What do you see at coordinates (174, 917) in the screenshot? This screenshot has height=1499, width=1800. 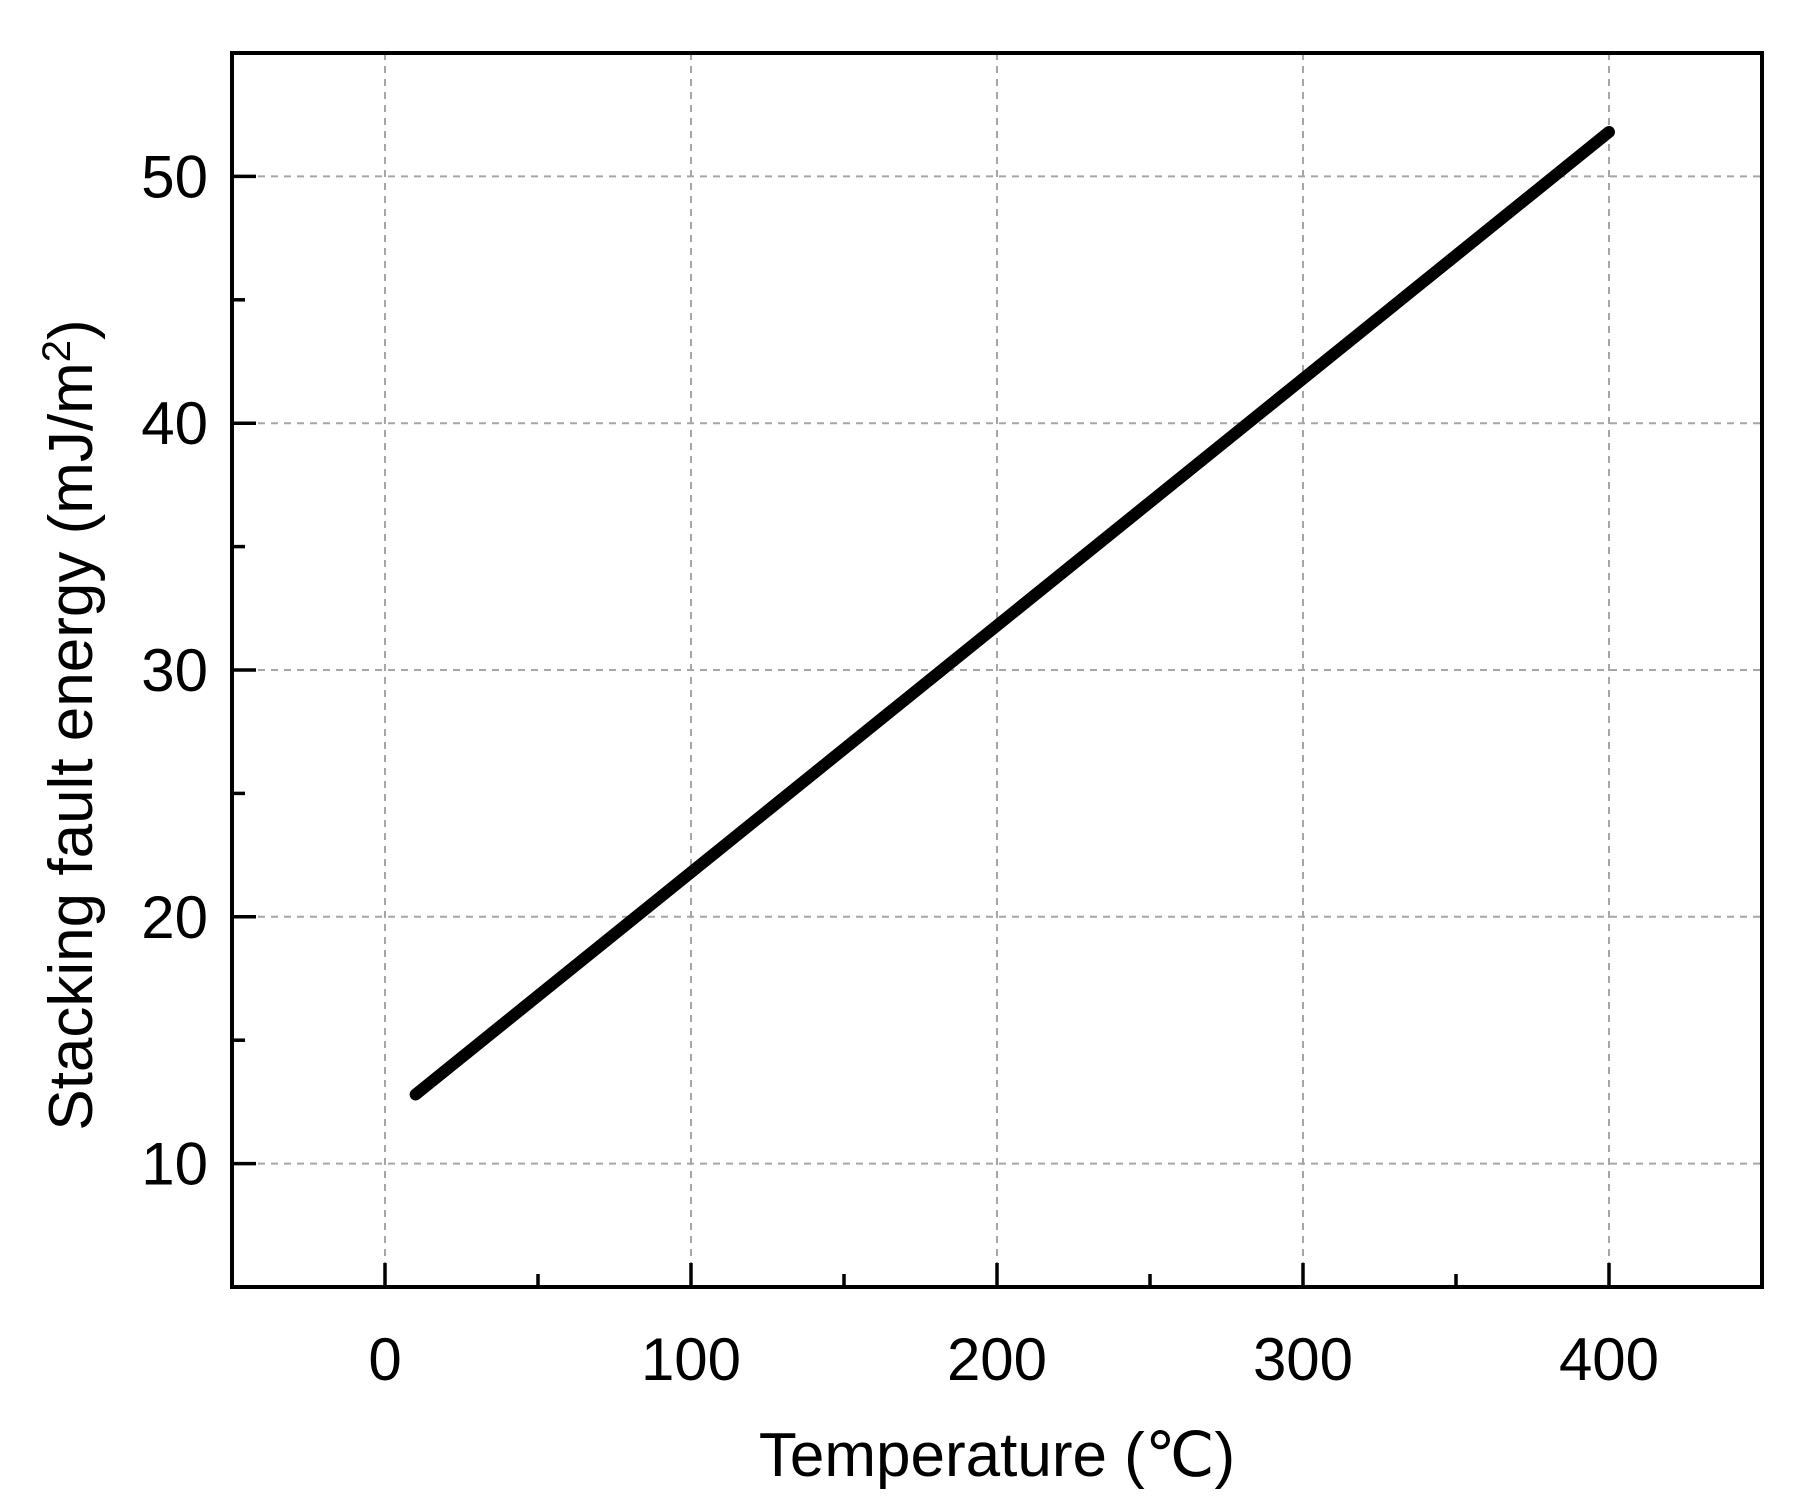 I see `y-tick-label: 20` at bounding box center [174, 917].